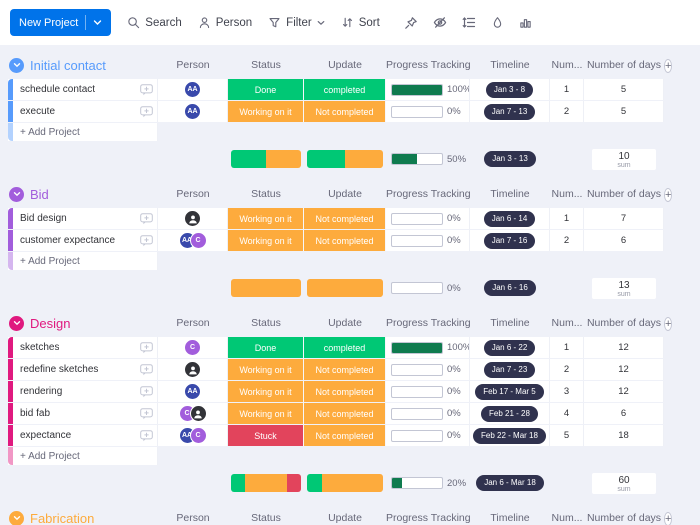  I want to click on task-cell: expectance, so click(83, 435).